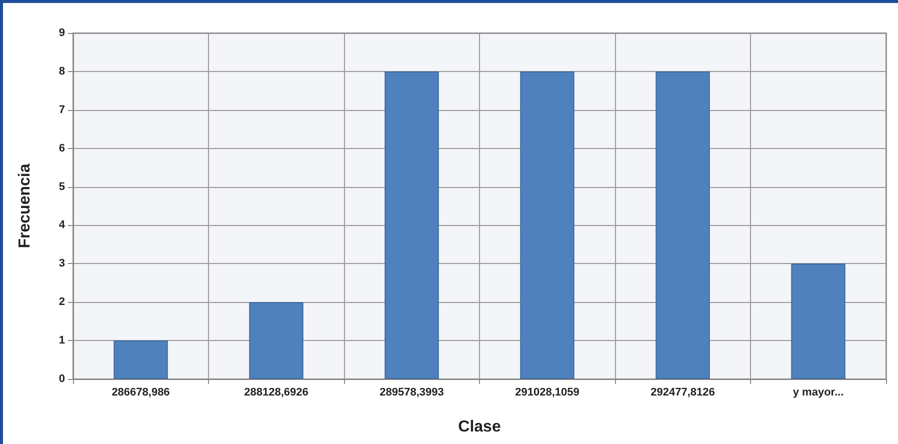 This screenshot has height=444, width=898. What do you see at coordinates (61, 264) in the screenshot?
I see `y-tick-label: 3` at bounding box center [61, 264].